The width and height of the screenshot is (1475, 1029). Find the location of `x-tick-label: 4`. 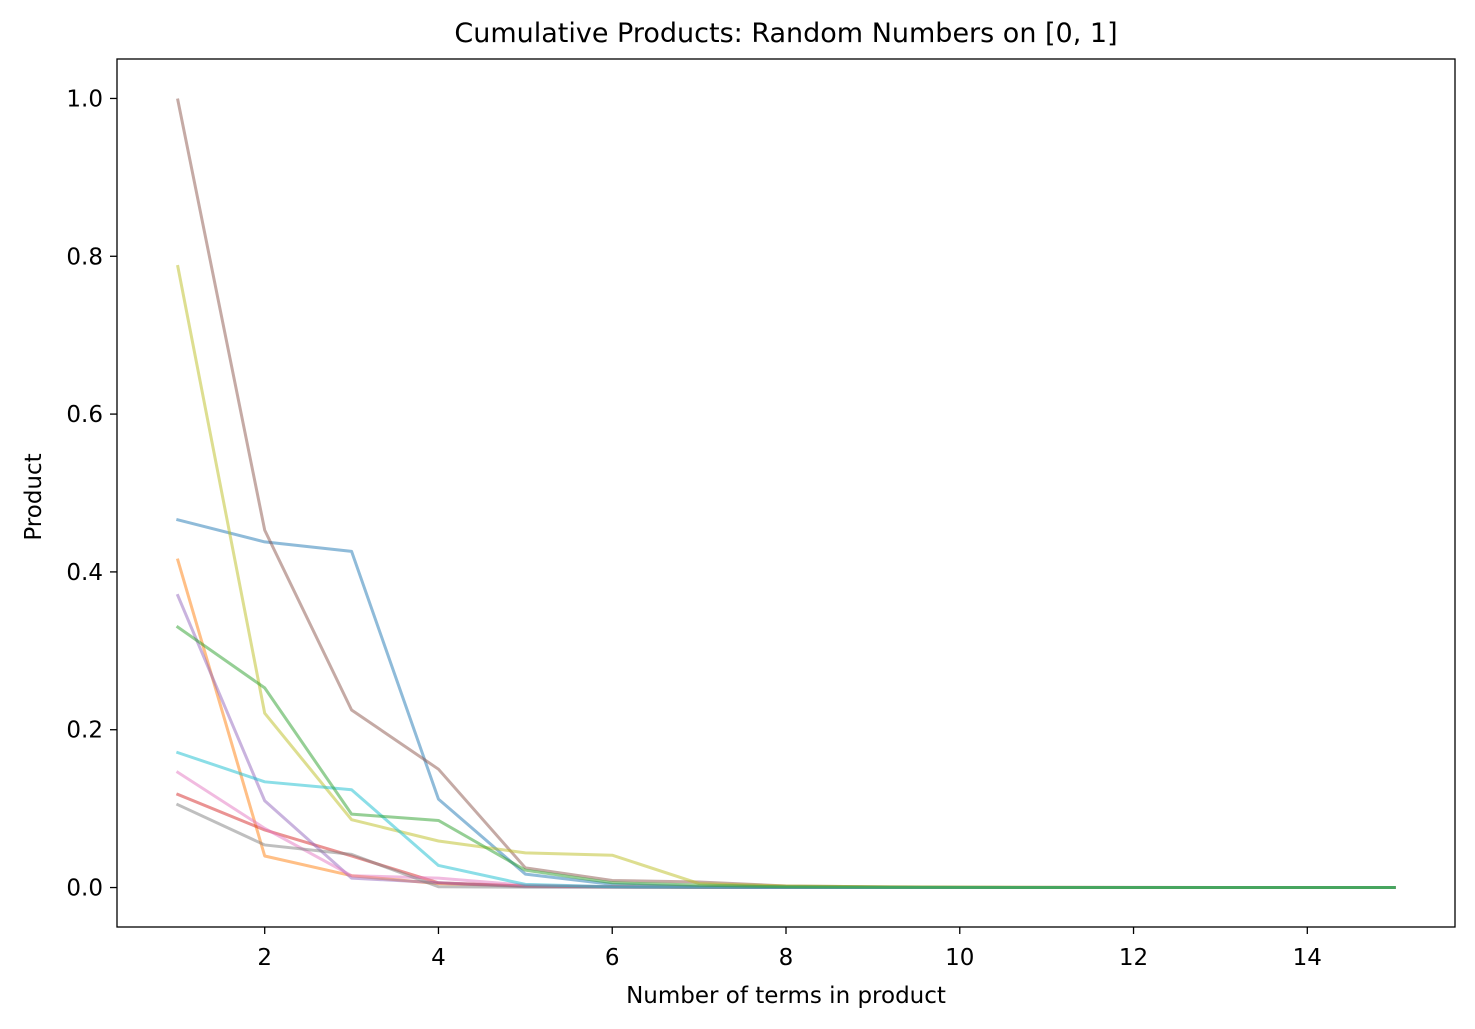

x-tick-label: 4 is located at coordinates (438, 958).